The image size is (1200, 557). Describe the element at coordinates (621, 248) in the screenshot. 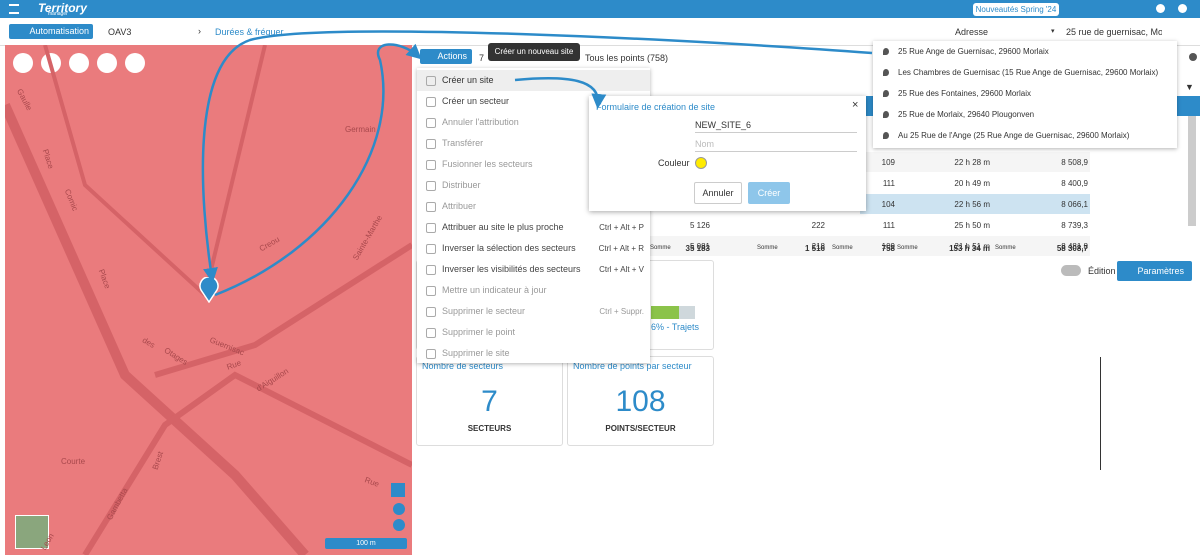

I see `menu-shortcut: Ctrl + Alt + R` at that location.